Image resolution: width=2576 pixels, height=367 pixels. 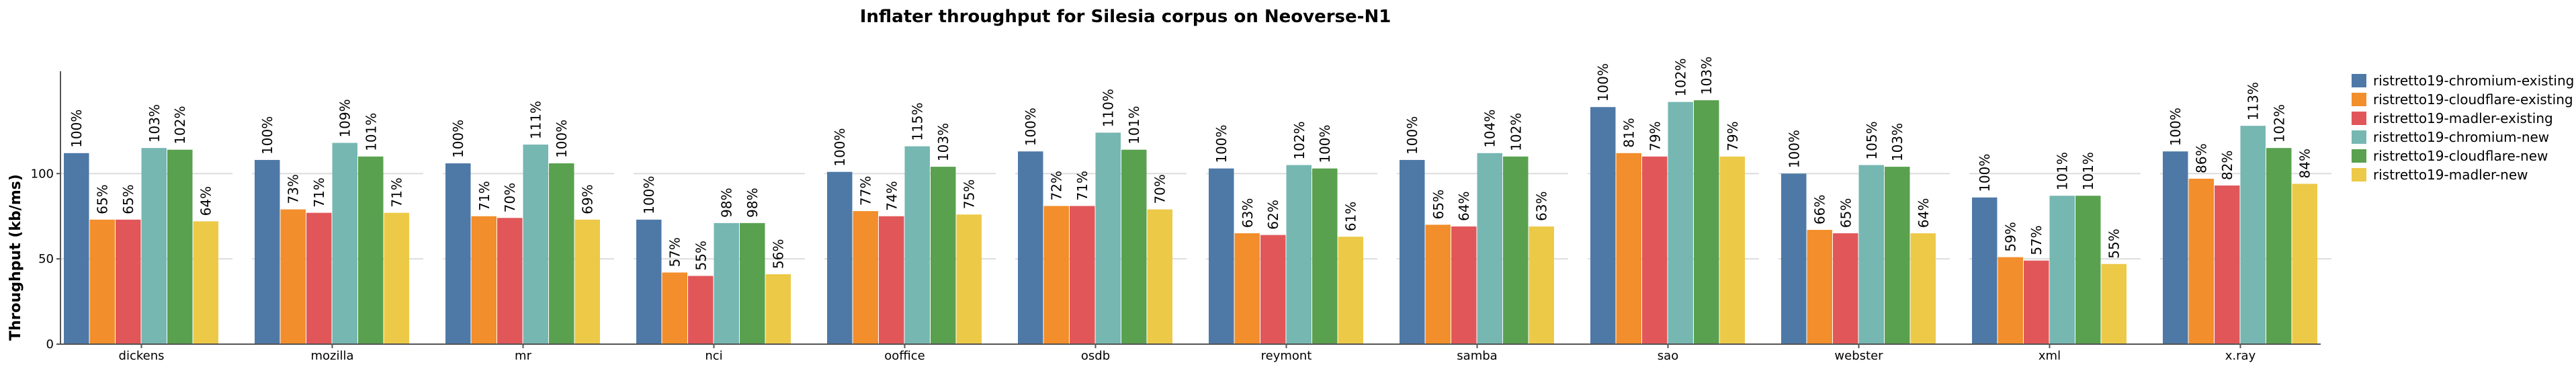 I want to click on y-tick-label: 0, so click(x=50, y=345).